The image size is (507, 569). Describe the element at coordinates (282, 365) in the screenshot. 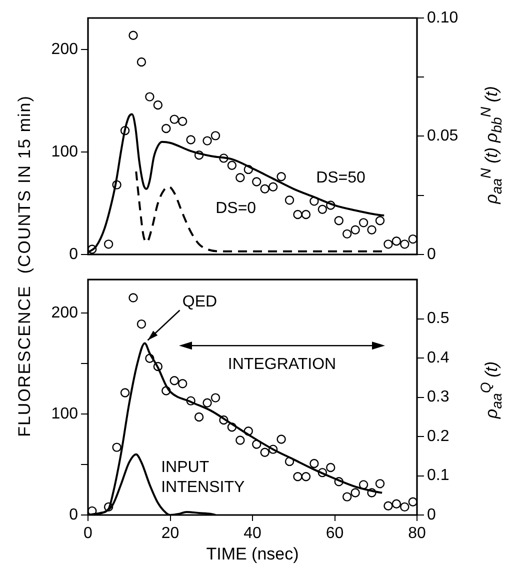

I see `annotation: INTEGRATION` at that location.